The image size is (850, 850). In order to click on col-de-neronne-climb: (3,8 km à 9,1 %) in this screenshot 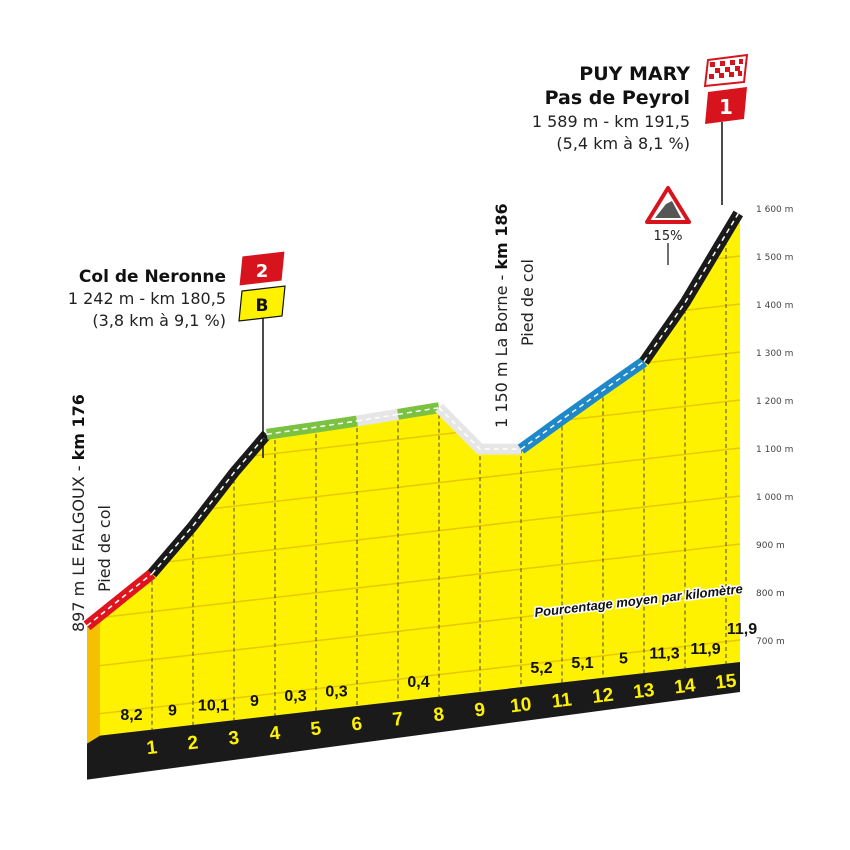, I will do `click(159, 320)`.